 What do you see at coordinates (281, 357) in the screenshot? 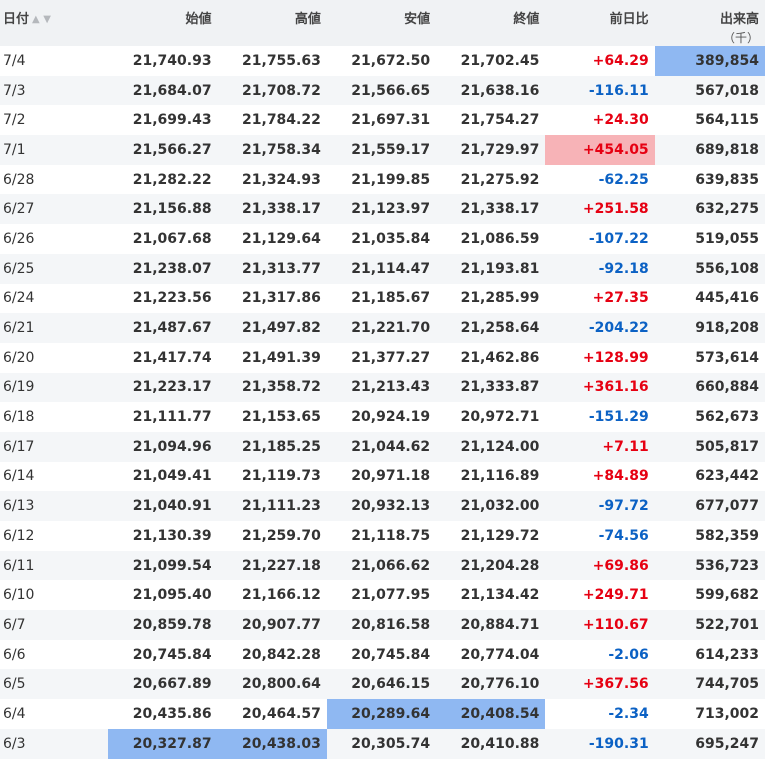
I see `high-cell: 21,491.39` at bounding box center [281, 357].